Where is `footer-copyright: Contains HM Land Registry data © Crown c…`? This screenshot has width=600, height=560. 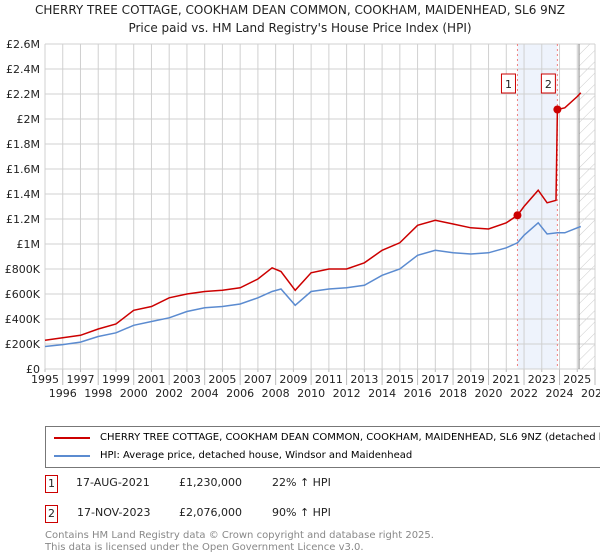 footer-copyright: Contains HM Land Registry data © Crown c… is located at coordinates (239, 535).